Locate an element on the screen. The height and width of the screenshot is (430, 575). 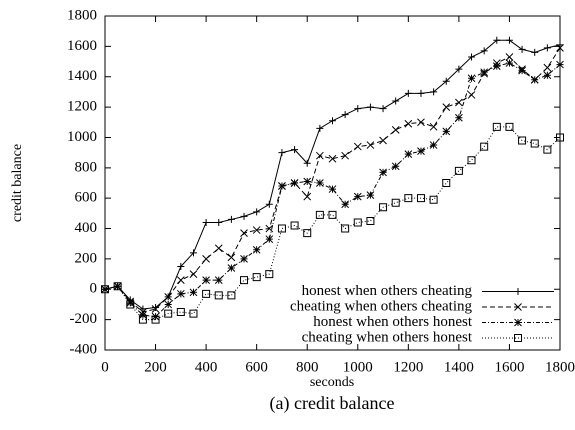
legend-label: honest when others honest is located at coordinates (393, 322).